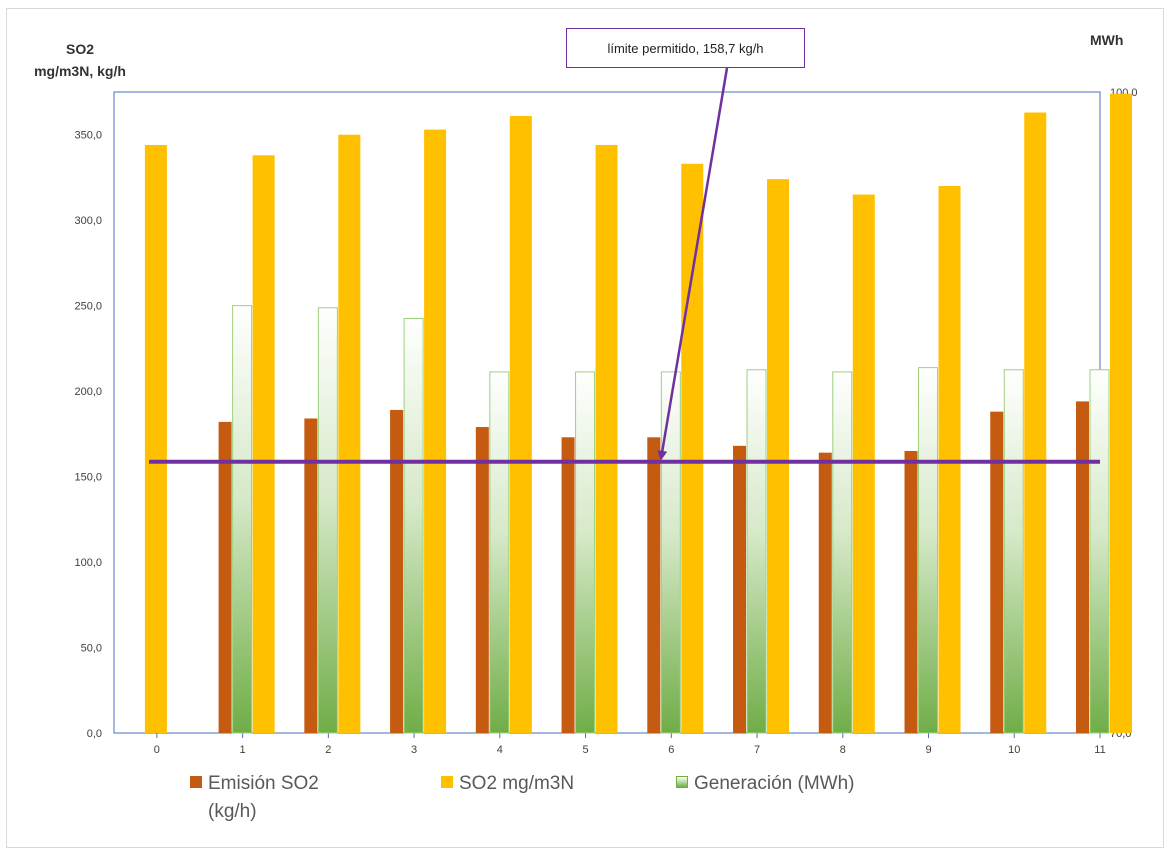 The image size is (1167, 850). Describe the element at coordinates (80, 71) in the screenshot. I see `left-axis-title-line2: mg/m3N, kg/h` at that location.